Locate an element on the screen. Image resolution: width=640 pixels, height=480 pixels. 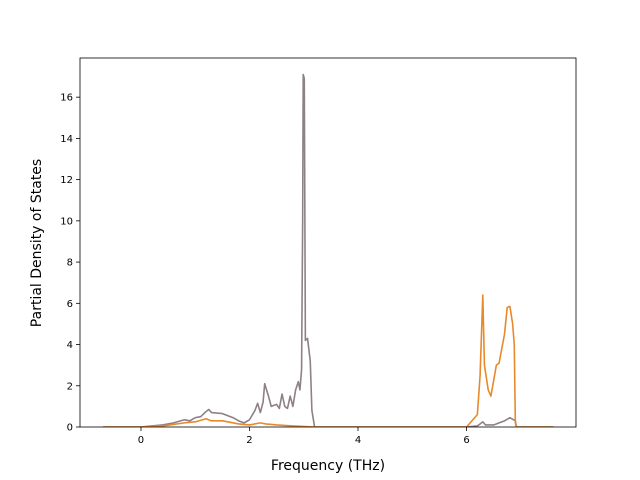
x-tick-label: 0 is located at coordinates (141, 440).